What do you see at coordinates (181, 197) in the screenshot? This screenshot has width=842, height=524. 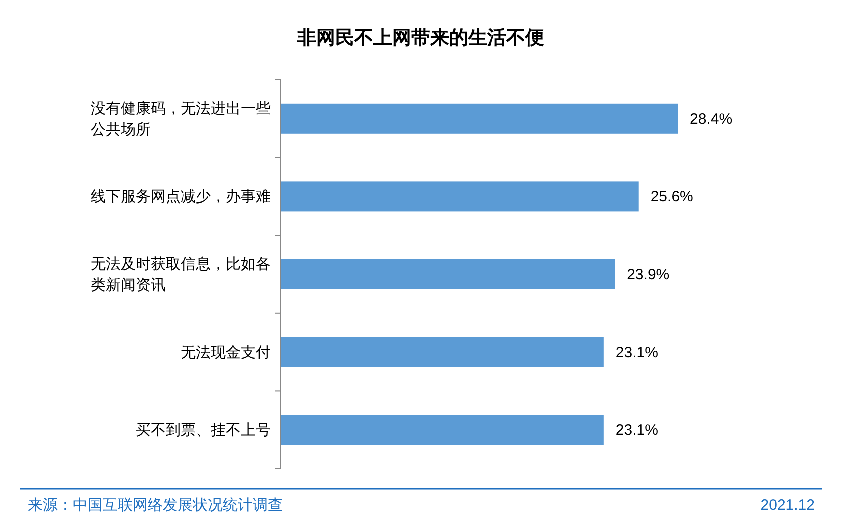 I see `y-tick-label: 线下服务网点减少，办事难` at bounding box center [181, 197].